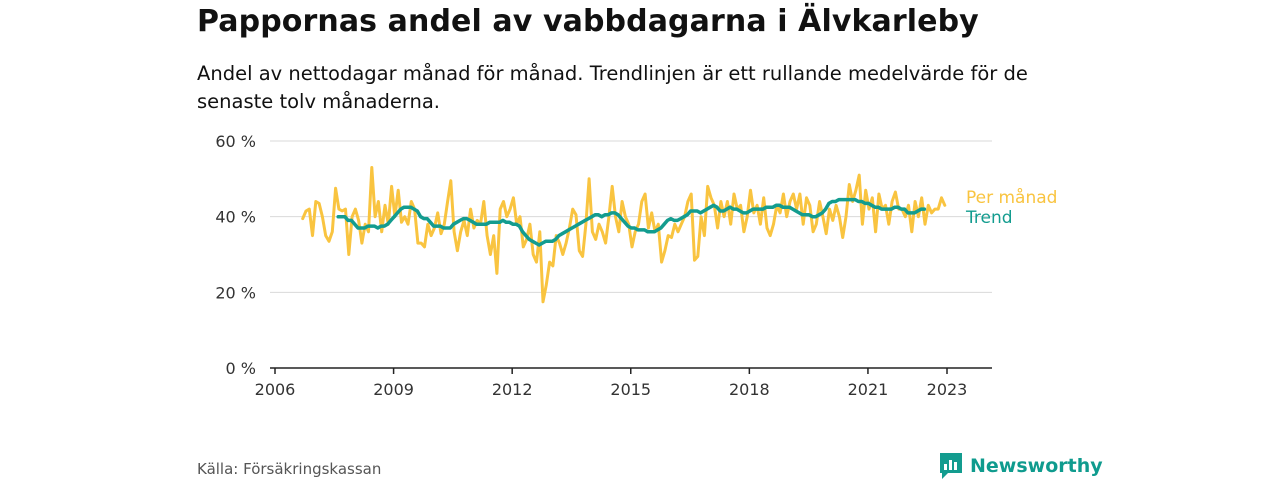 The image size is (1280, 482). I want to click on x-axis: 2006 2009 2012 2015 2018 2021 2023, so click(623, 383).